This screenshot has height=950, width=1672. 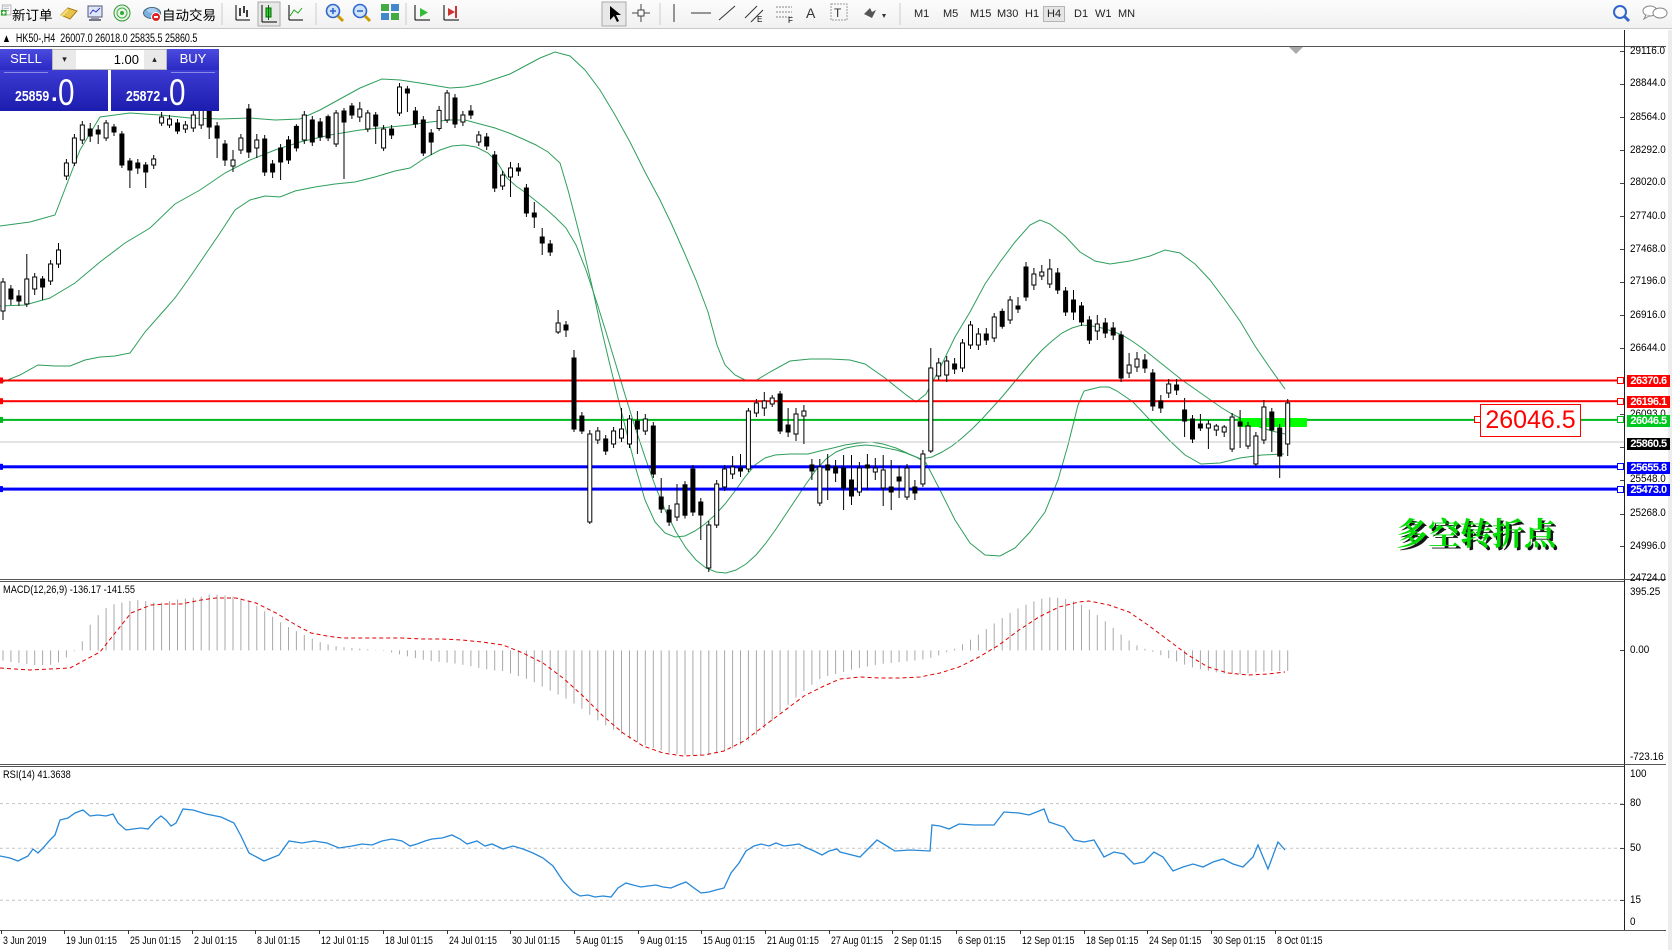 What do you see at coordinates (790, 20) in the screenshot?
I see `svg-text: F` at bounding box center [790, 20].